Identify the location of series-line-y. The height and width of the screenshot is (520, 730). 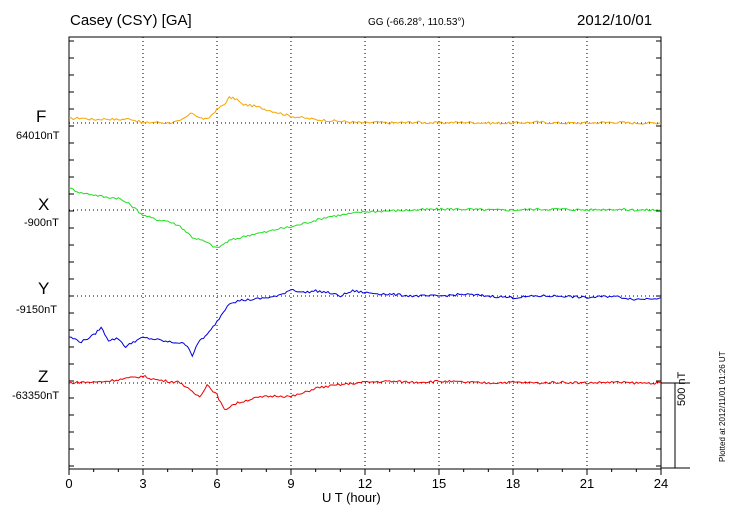
(365, 323).